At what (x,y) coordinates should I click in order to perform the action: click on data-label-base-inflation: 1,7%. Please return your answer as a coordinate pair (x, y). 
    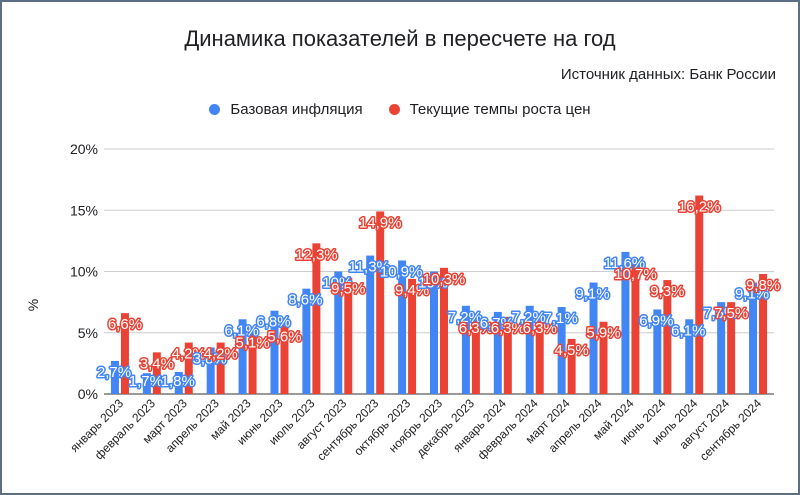
    Looking at the image, I should click on (146, 381).